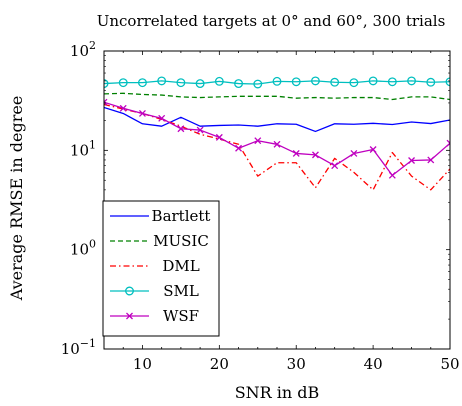  What do you see at coordinates (373, 364) in the screenshot?
I see `x-tick-label: 40` at bounding box center [373, 364].